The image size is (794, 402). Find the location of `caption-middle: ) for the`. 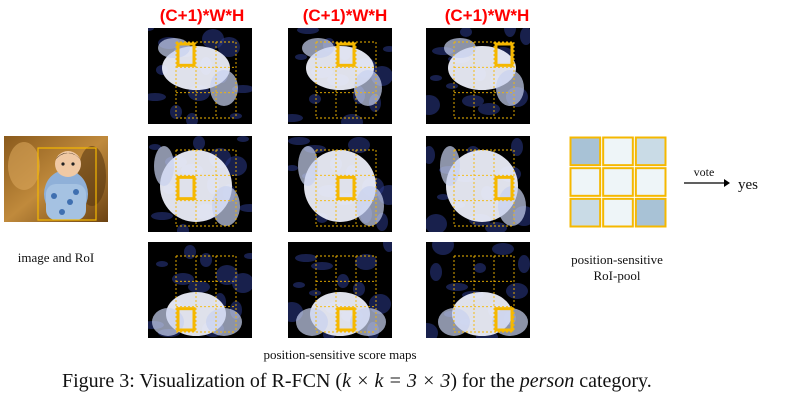

caption-middle: ) for the is located at coordinates (485, 381).